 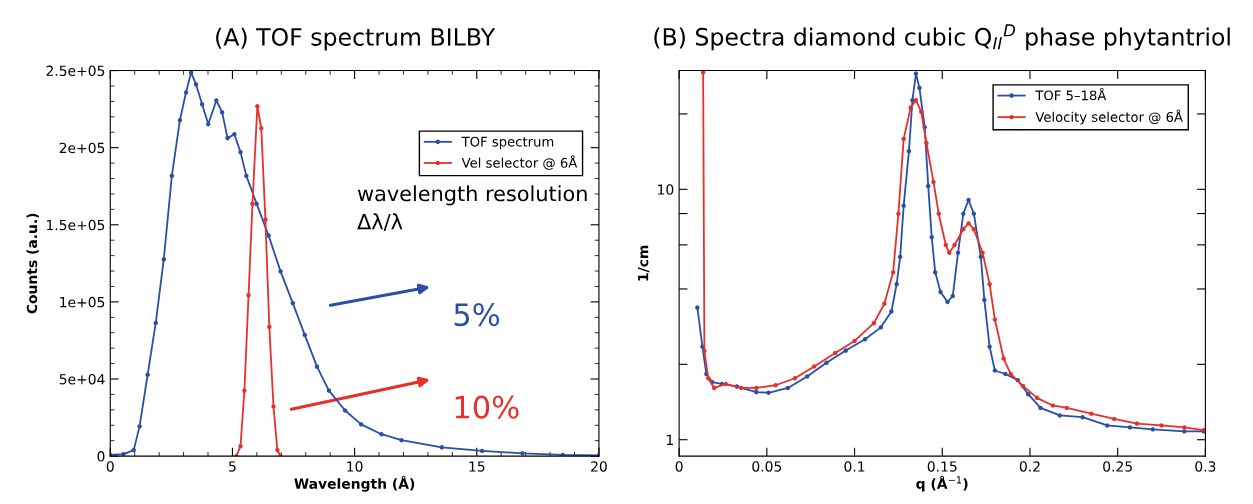 I want to click on x-tick-label: 0.15, so click(x=942, y=466).